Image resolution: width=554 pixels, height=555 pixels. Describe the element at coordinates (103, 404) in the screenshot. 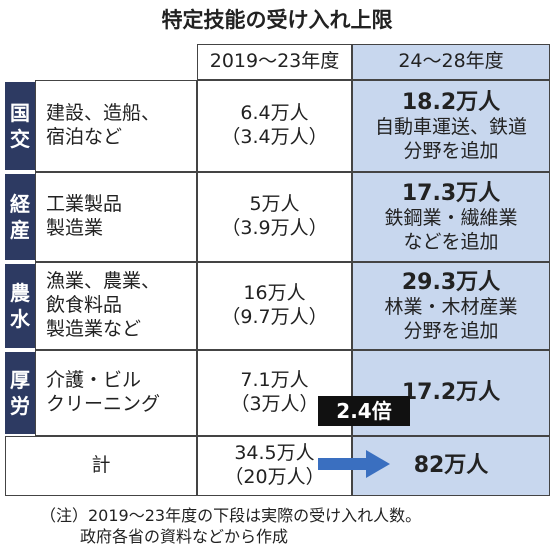

I see `category-line: クリーニング` at that location.